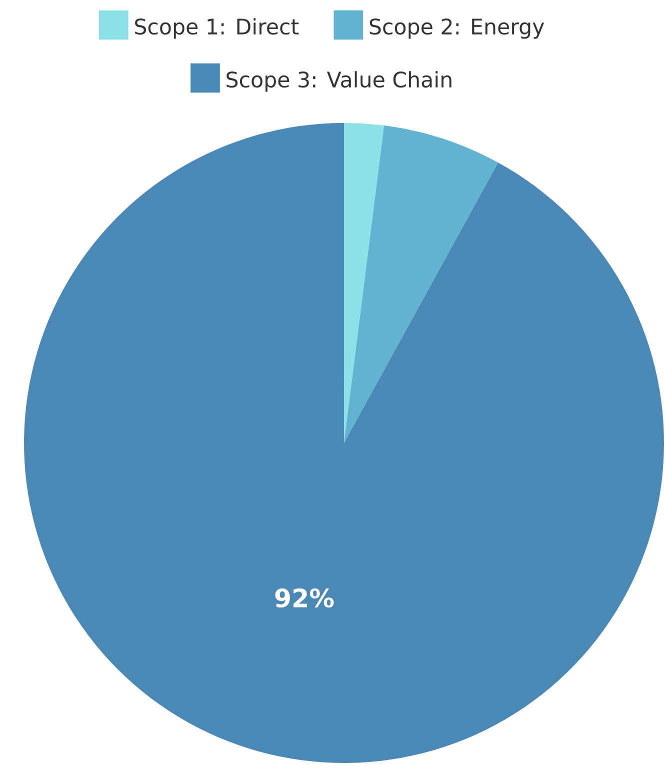  I want to click on data-label: 92%, so click(304, 598).